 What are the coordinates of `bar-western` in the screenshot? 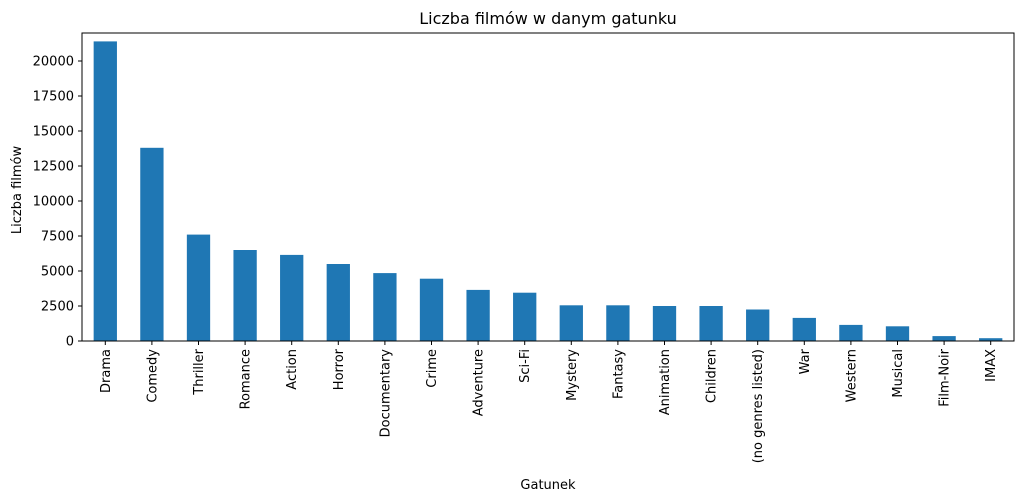 It's located at (851, 332).